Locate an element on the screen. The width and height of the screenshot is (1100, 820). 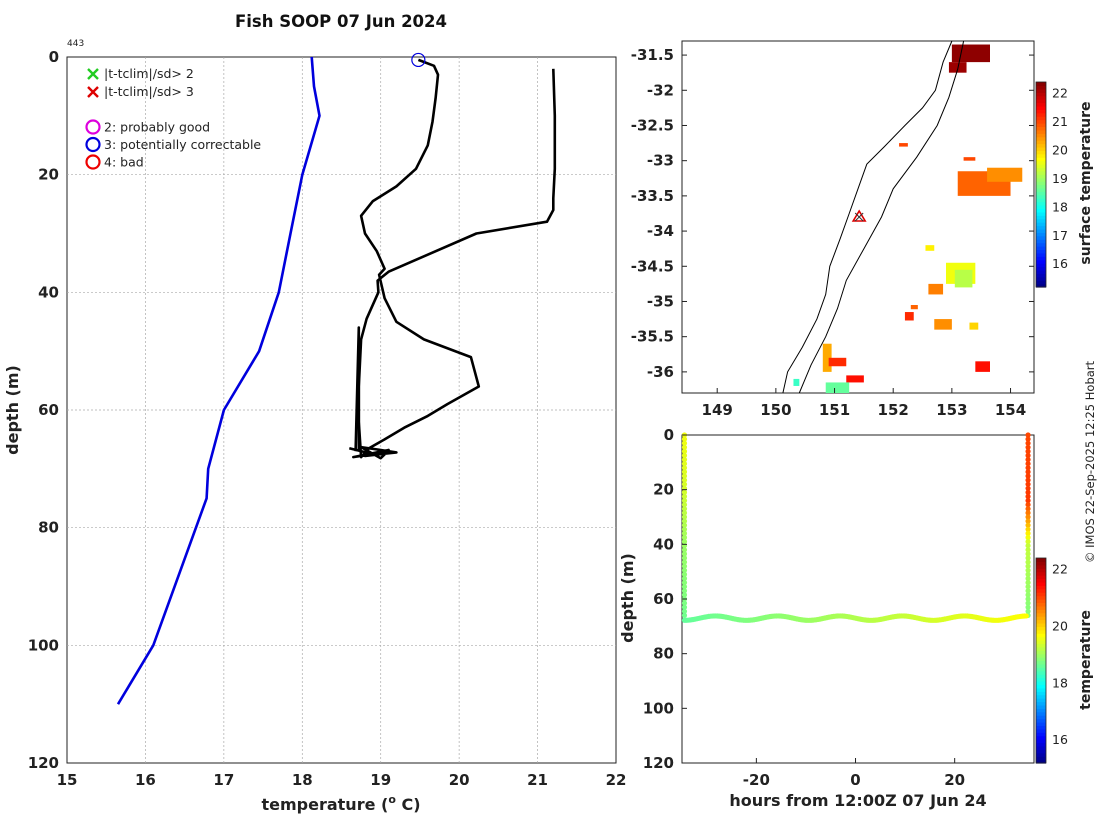
map-y-tick-label: -32.5 is located at coordinates (652, 125).